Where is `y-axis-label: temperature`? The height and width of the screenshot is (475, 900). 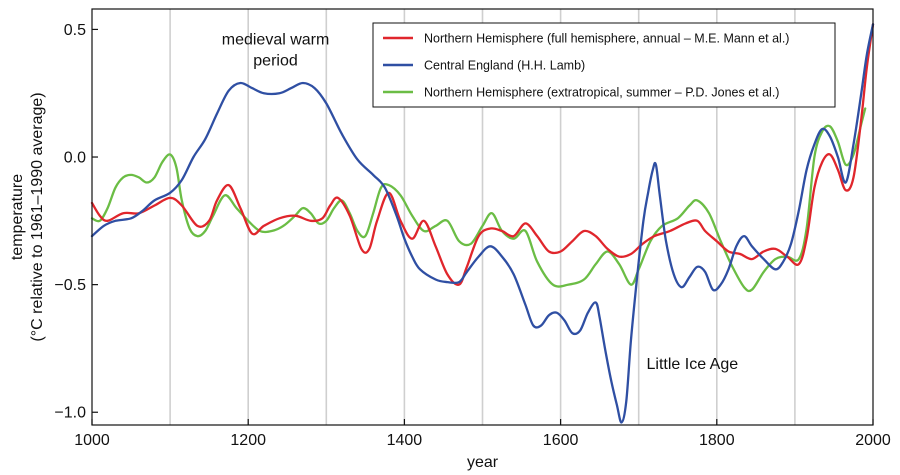
y-axis-label: temperature is located at coordinates (17, 217).